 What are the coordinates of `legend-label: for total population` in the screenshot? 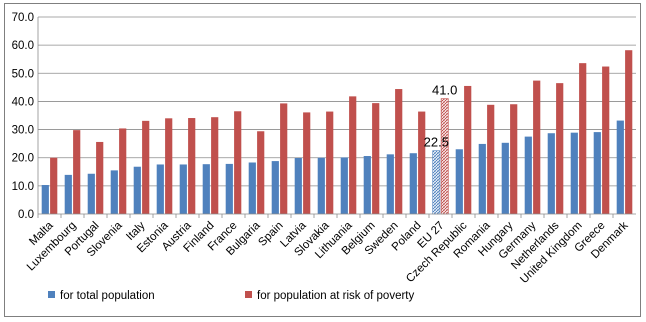 It's located at (107, 296).